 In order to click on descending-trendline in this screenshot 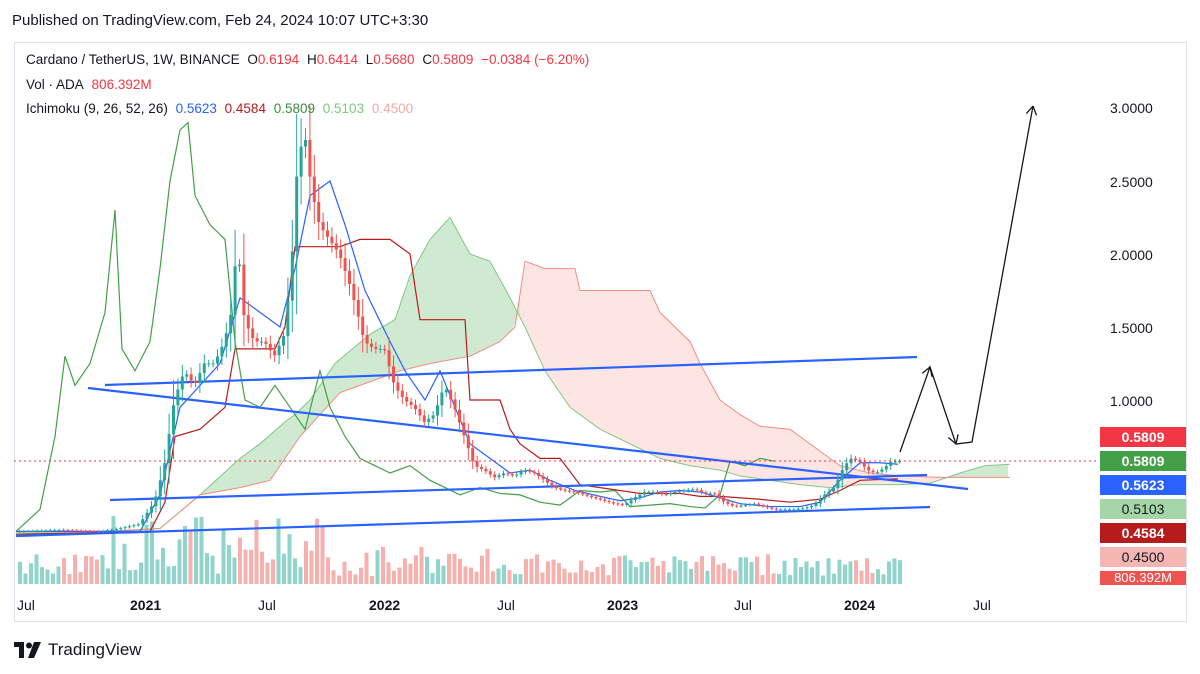, I will do `click(528, 438)`.